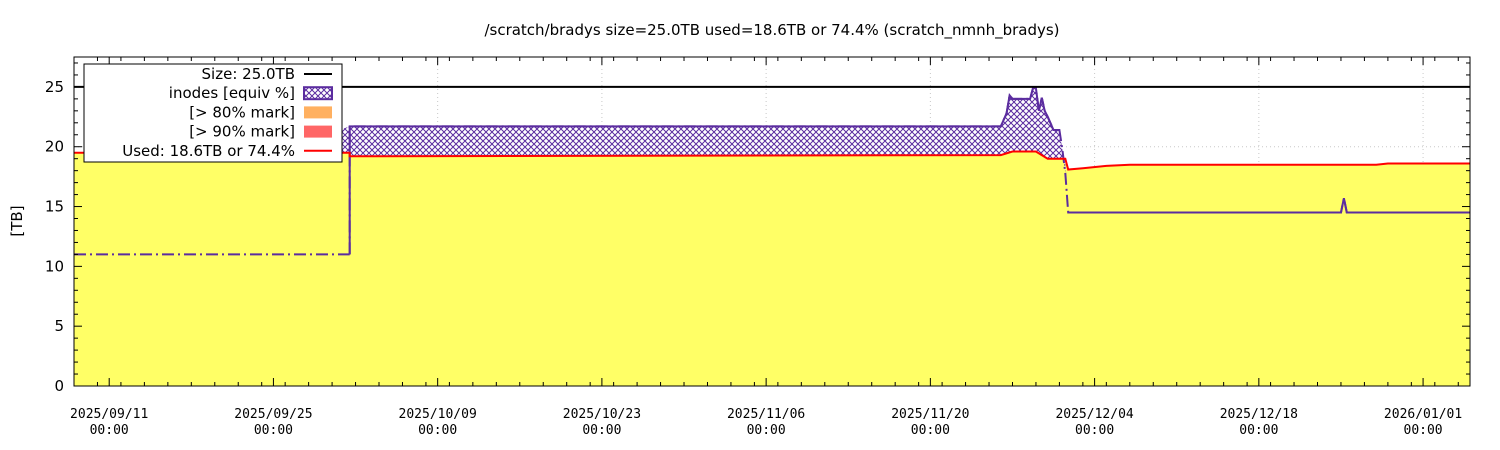 Image resolution: width=1500 pixels, height=450 pixels. I want to click on x-tick-label-date: 2025/10/09, so click(438, 414).